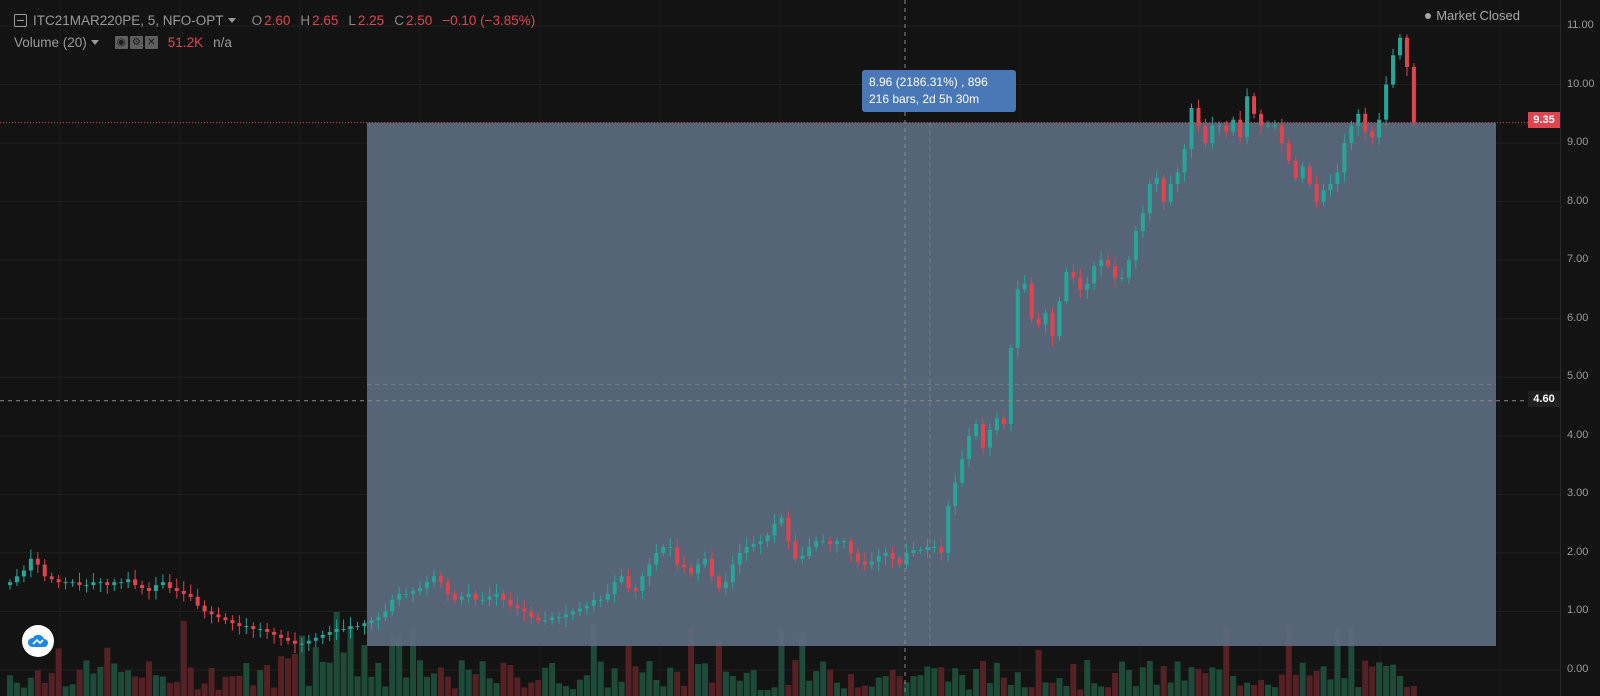 The width and height of the screenshot is (1600, 696). Describe the element at coordinates (279, 42) in the screenshot. I see `volume-legend: Volume (20) ◉ ⚙ ✕ 51.2K n/a` at that location.